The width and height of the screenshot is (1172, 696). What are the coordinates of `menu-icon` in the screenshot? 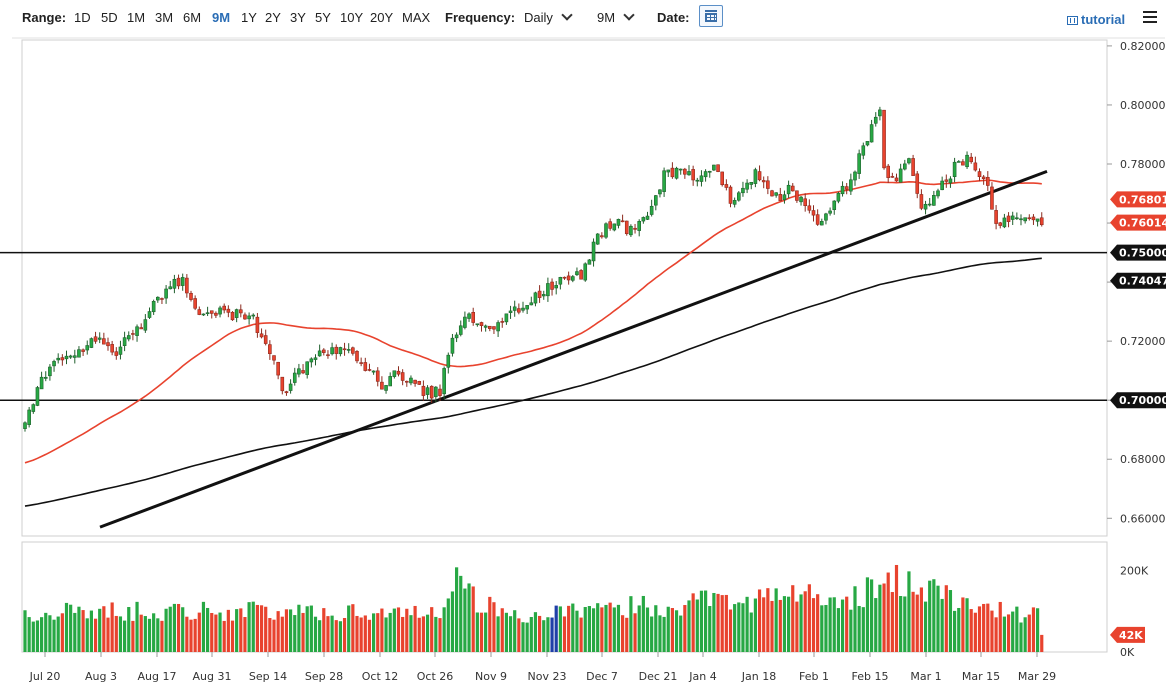 It's located at (1150, 17).